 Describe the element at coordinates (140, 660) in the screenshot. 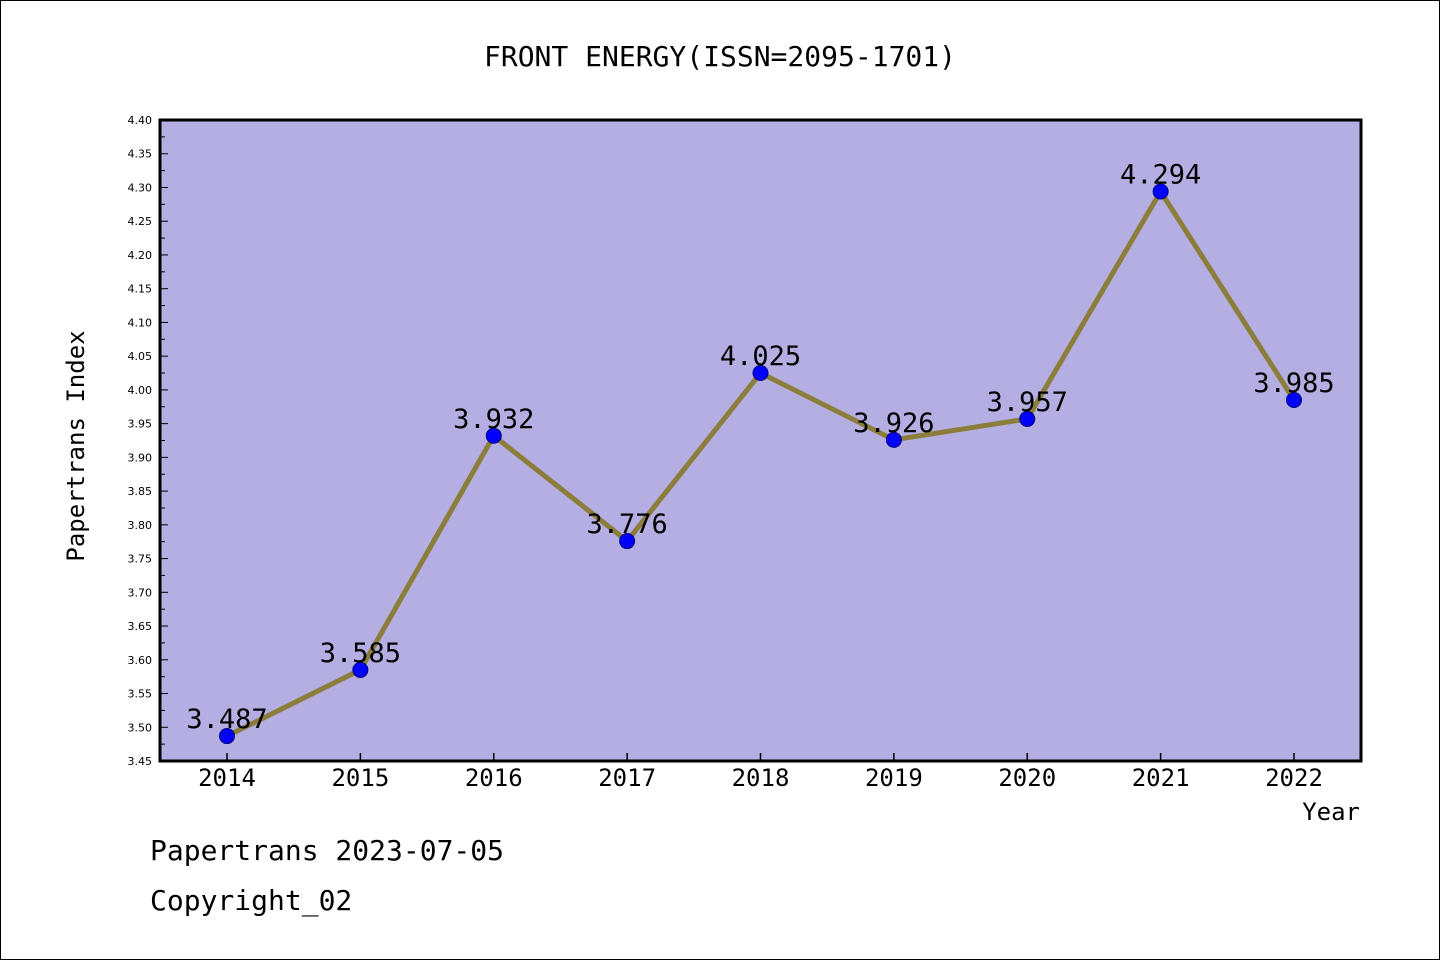

I see `y-tick-label: 3.60` at that location.